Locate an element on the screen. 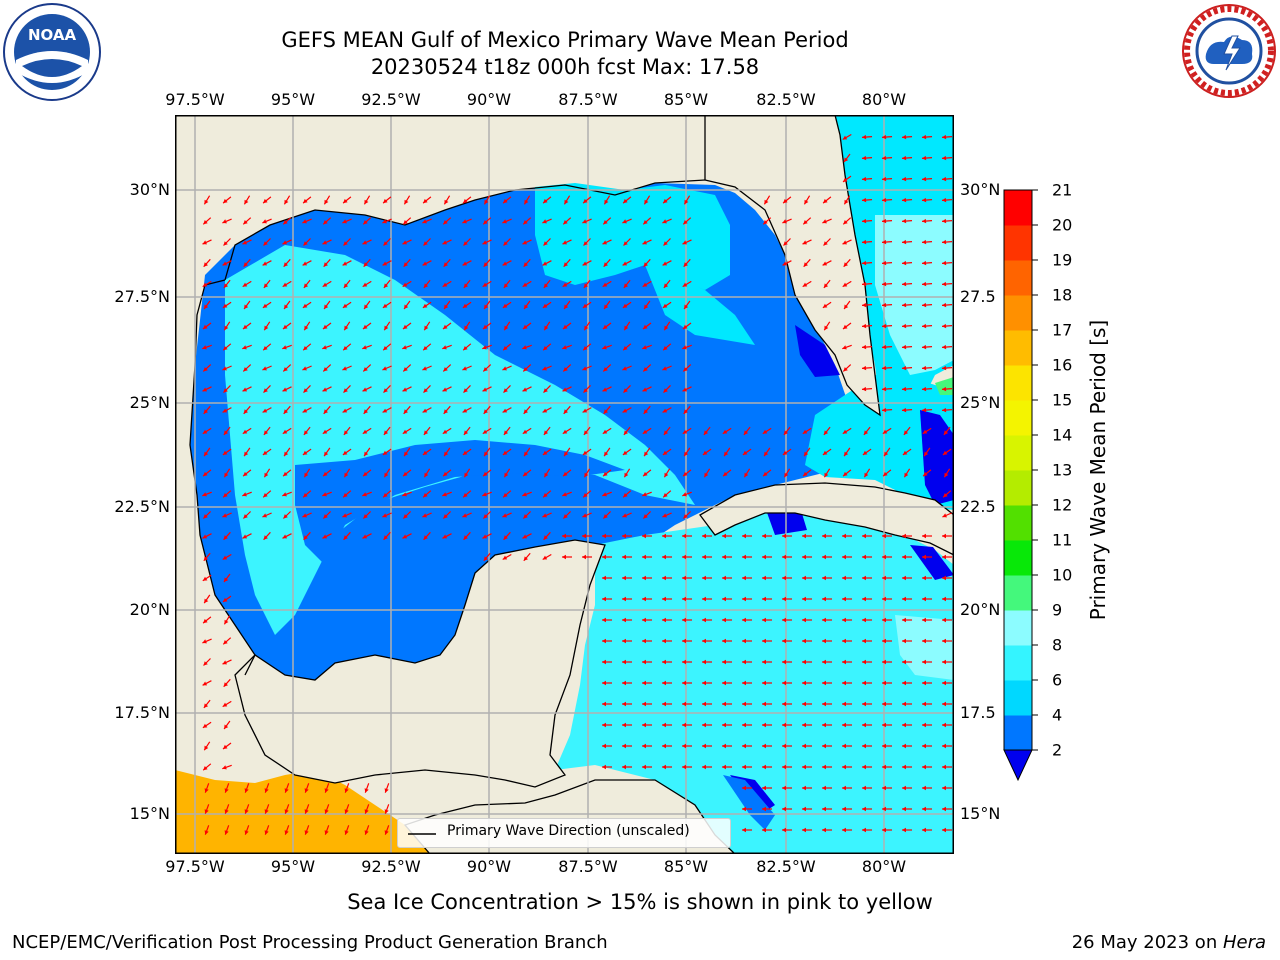 This screenshot has width=1280, height=960. footer-host: Hera is located at coordinates (1244, 942).